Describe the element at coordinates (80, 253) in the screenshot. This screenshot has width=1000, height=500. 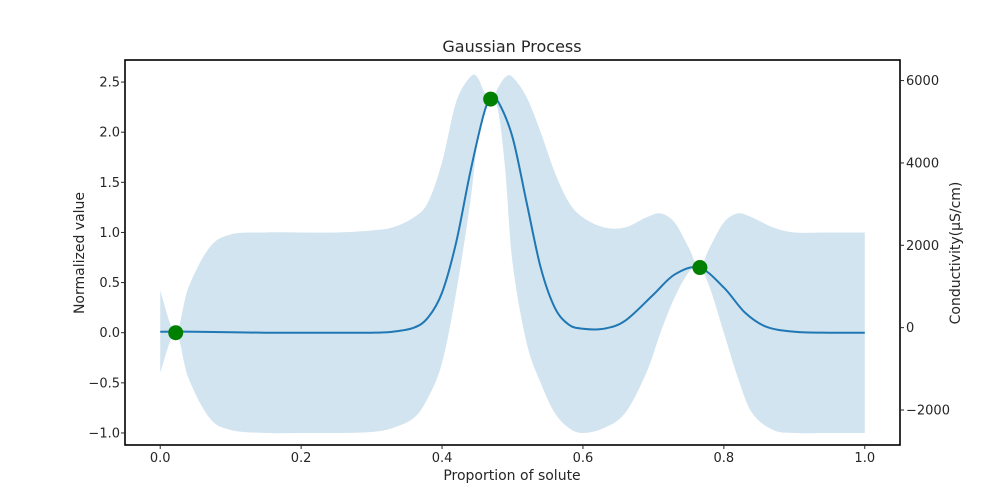
I see `y-axis-label: Normalized value` at that location.